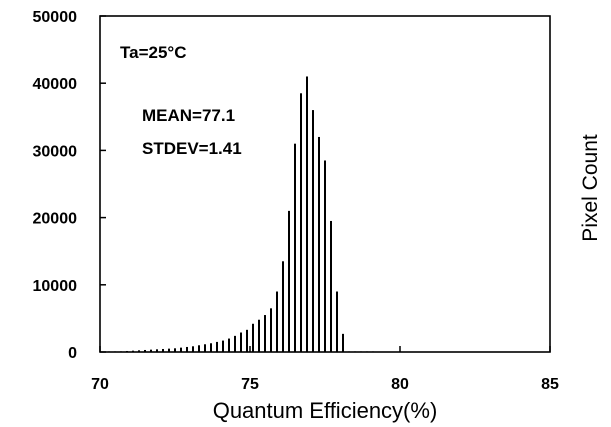 The image size is (611, 427). I want to click on y-tick-label: 40000, so click(55, 84).